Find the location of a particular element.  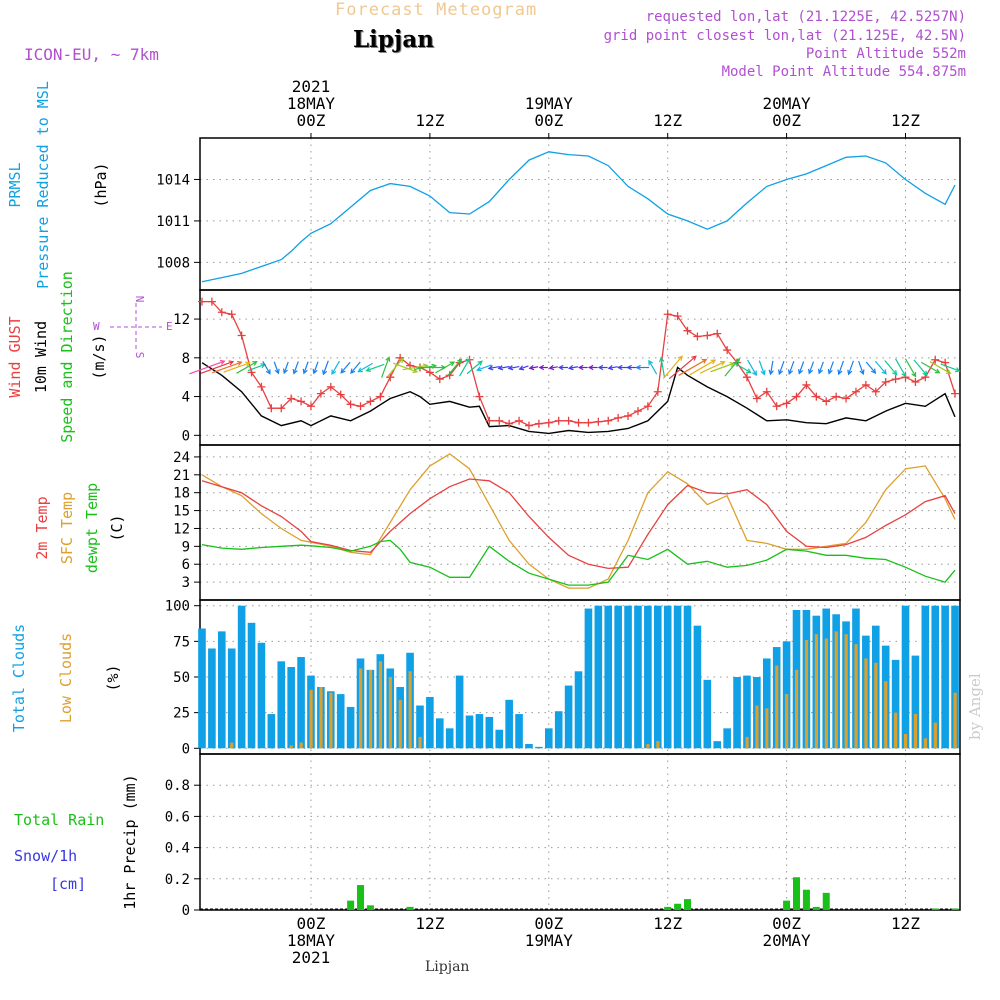

model-altitude: Model Point Altitude 554.875m is located at coordinates (843, 72).